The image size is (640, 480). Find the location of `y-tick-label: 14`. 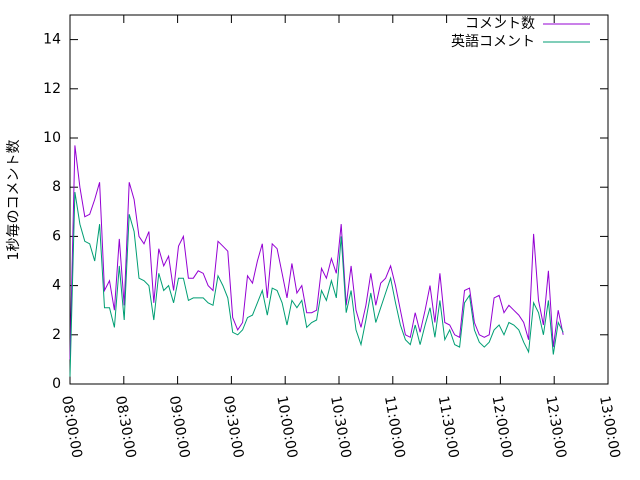

y-tick-label: 14 is located at coordinates (52, 40).